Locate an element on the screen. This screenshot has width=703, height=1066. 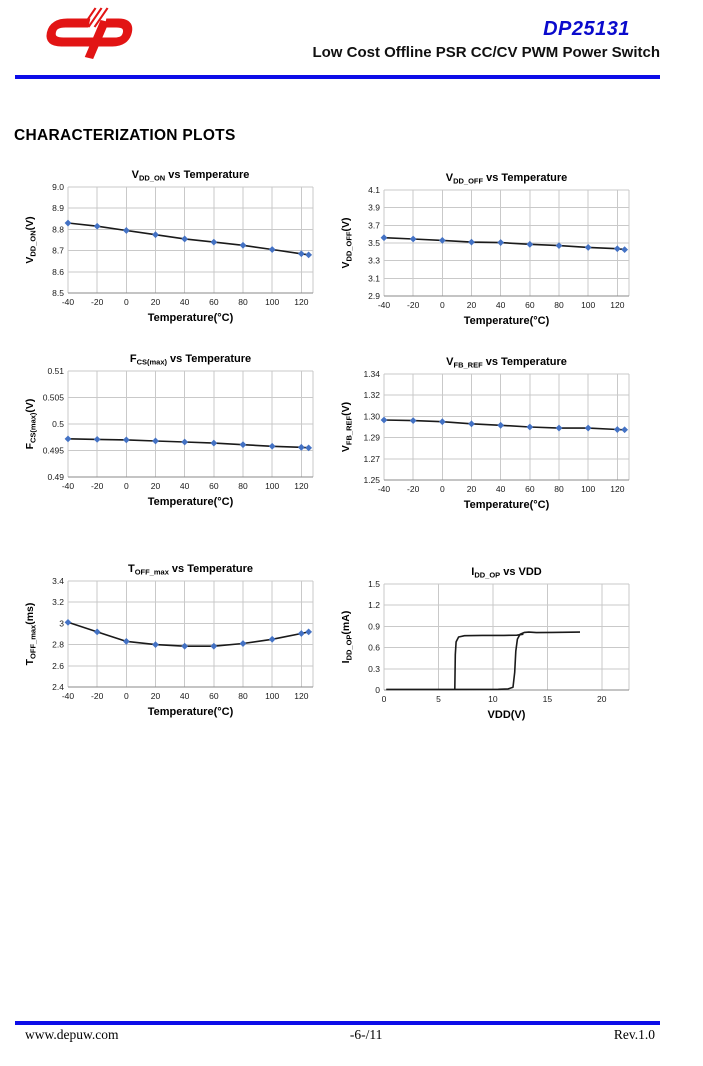
svg-text: 3.1 is located at coordinates (374, 278).